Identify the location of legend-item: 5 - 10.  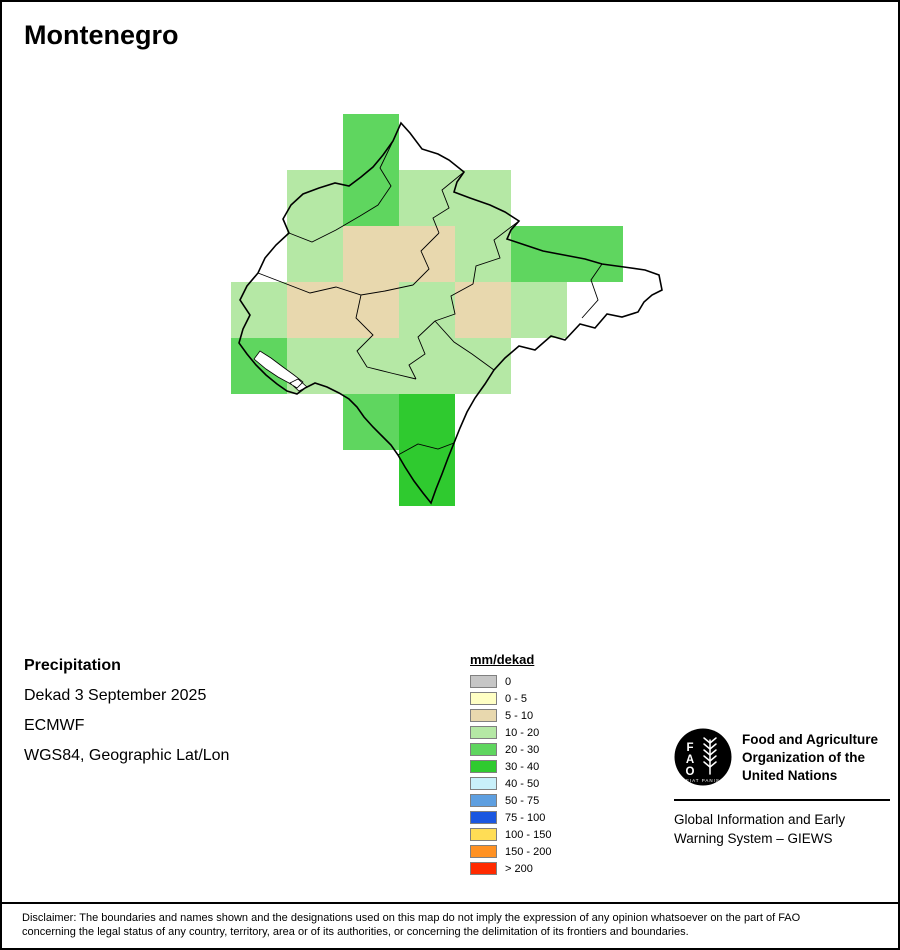
(510, 715).